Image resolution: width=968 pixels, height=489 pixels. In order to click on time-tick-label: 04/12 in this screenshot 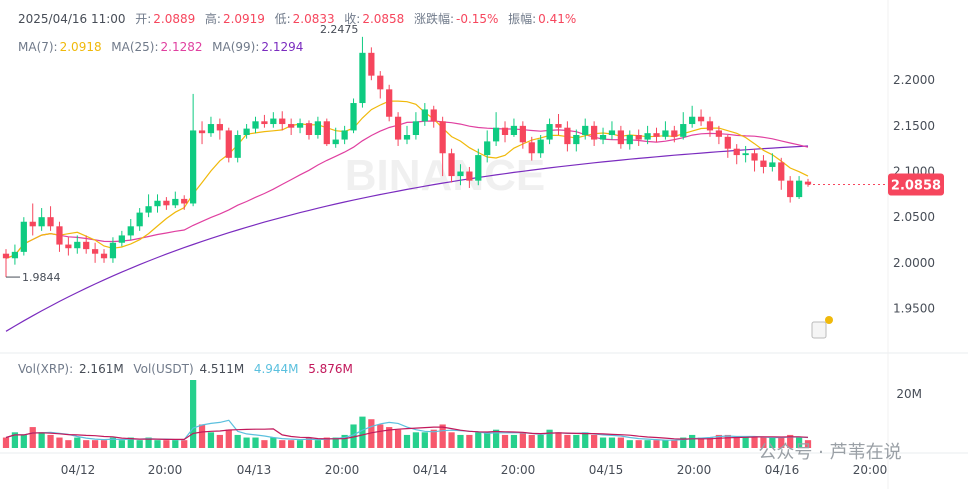, I will do `click(78, 470)`.